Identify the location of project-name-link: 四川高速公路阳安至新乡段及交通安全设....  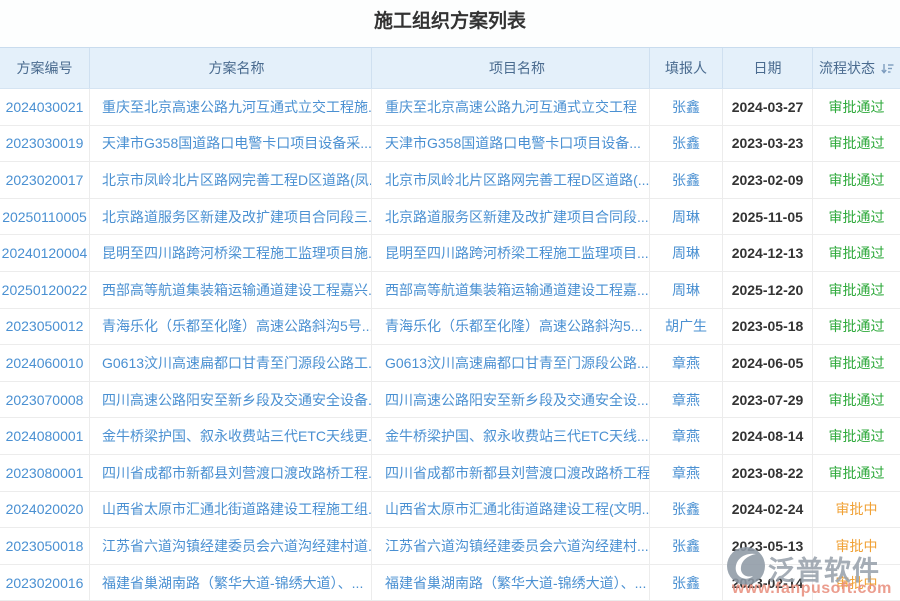
(517, 400).